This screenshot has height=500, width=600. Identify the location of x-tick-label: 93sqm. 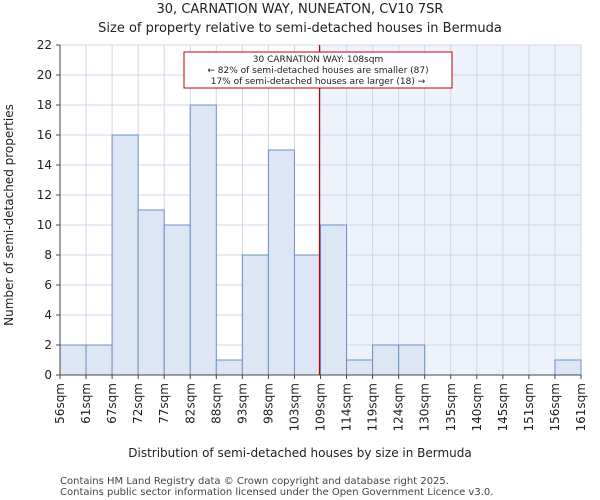
(242, 403).